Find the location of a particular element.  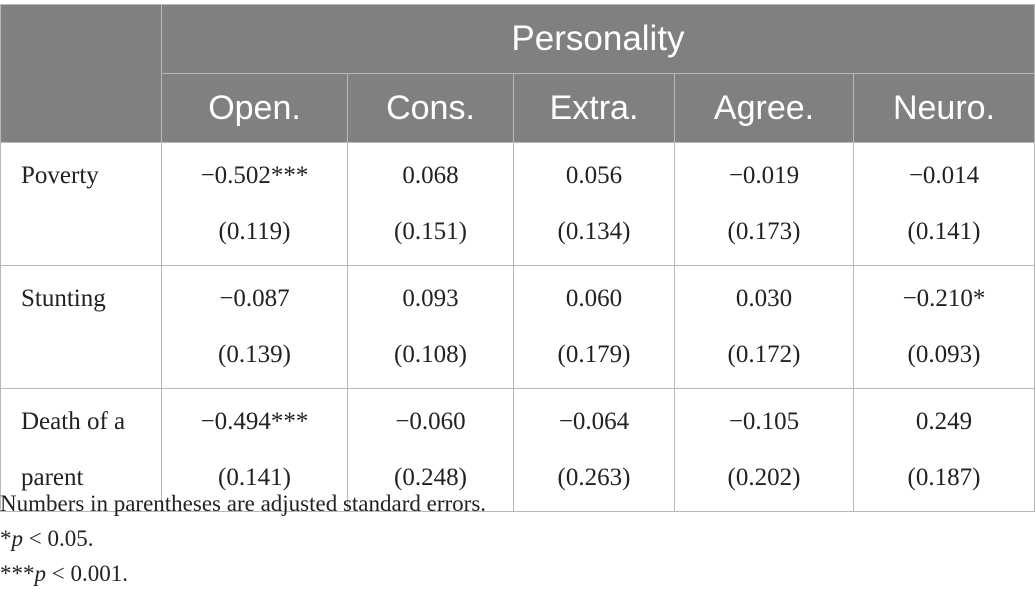

corner-cell is located at coordinates (81, 73).